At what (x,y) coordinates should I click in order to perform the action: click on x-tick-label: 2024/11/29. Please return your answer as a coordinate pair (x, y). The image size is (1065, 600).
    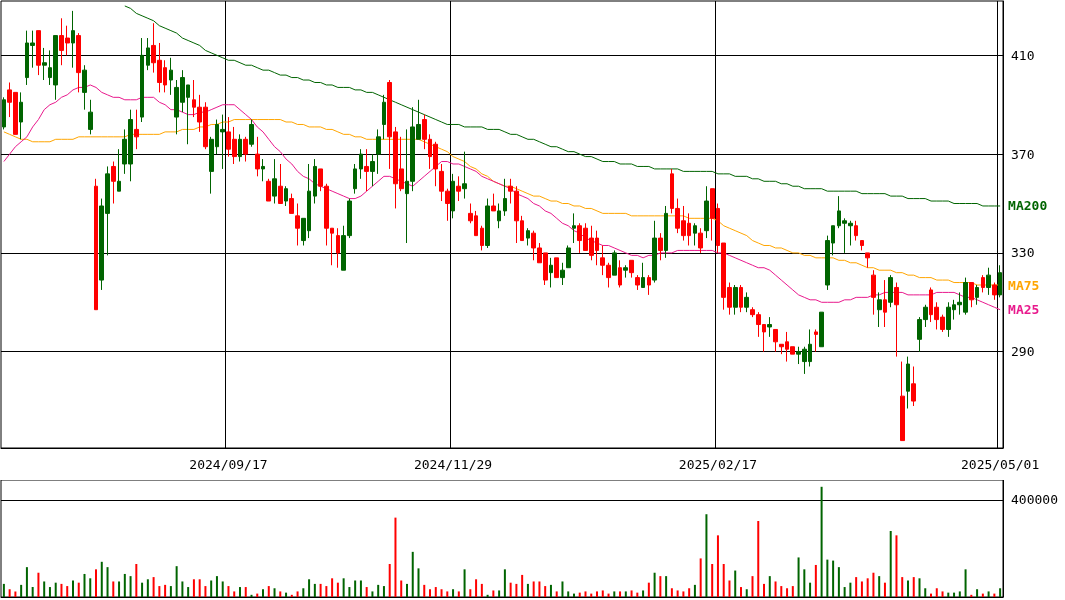
    Looking at the image, I should click on (453, 464).